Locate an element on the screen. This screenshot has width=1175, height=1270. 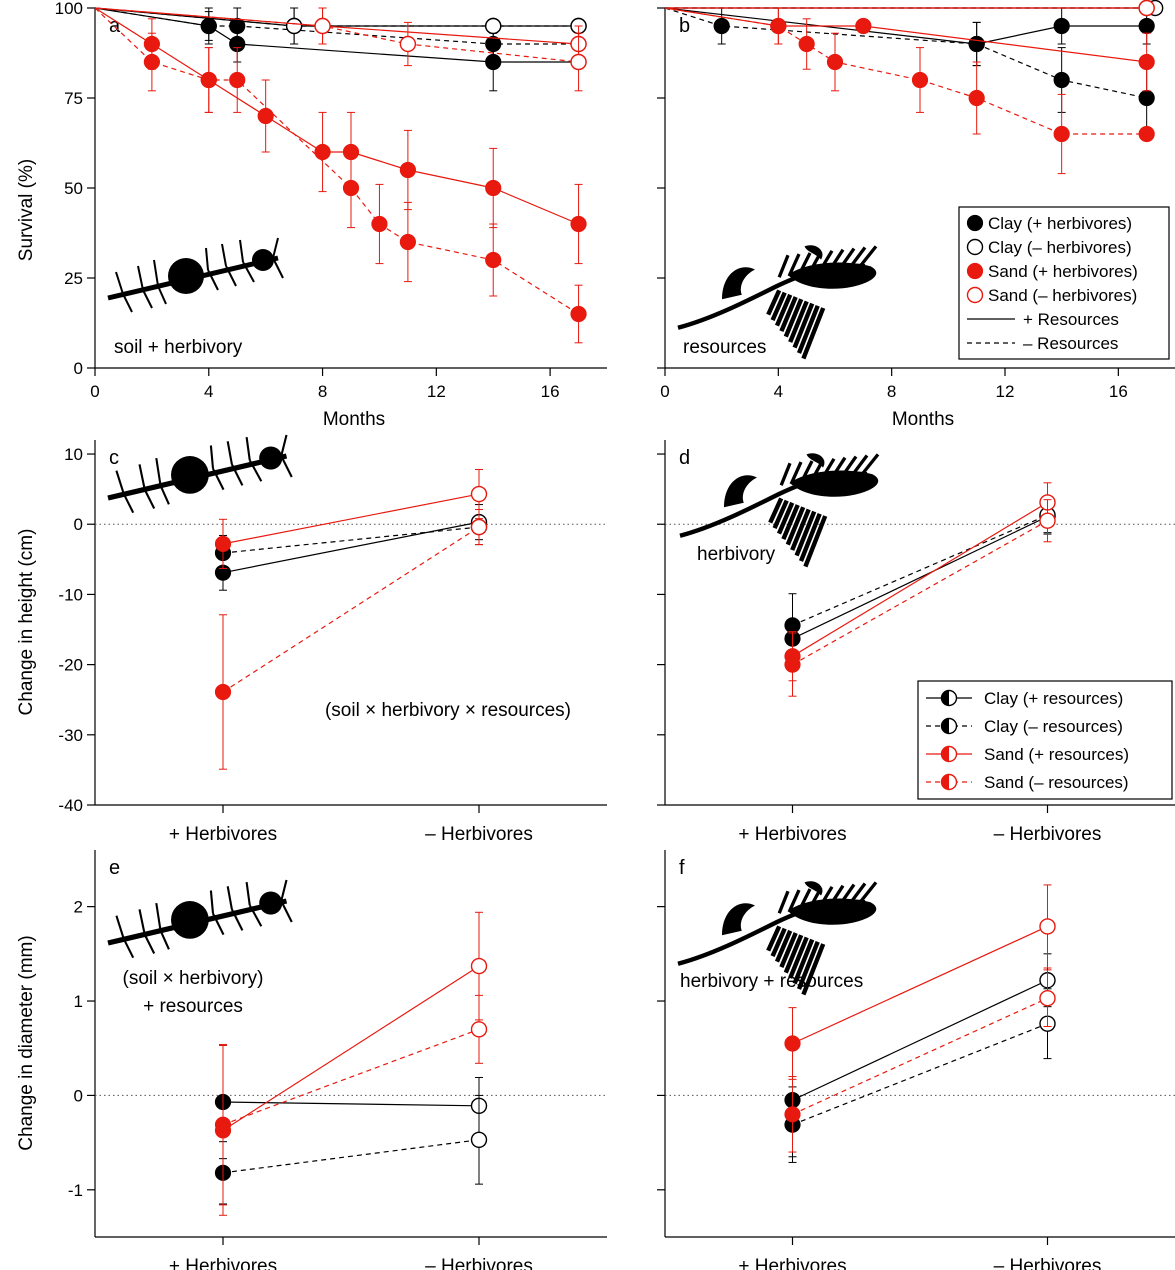
frond-curl is located at coordinates (738, 919).